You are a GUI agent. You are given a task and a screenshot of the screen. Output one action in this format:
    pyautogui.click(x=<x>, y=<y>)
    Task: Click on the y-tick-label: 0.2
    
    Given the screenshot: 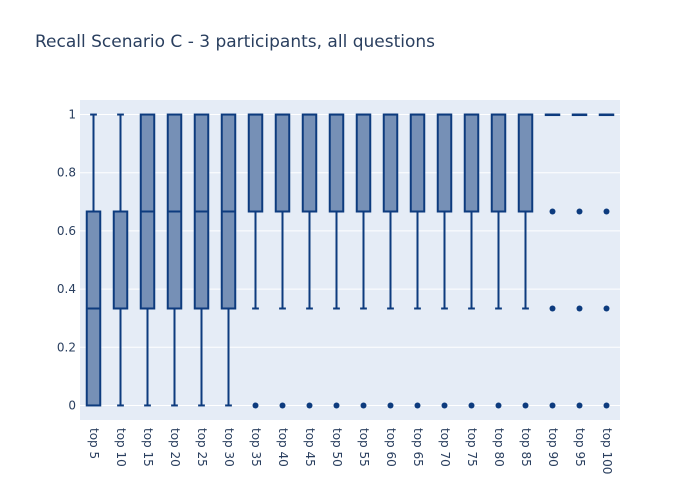 What is the action you would take?
    pyautogui.click(x=66, y=347)
    